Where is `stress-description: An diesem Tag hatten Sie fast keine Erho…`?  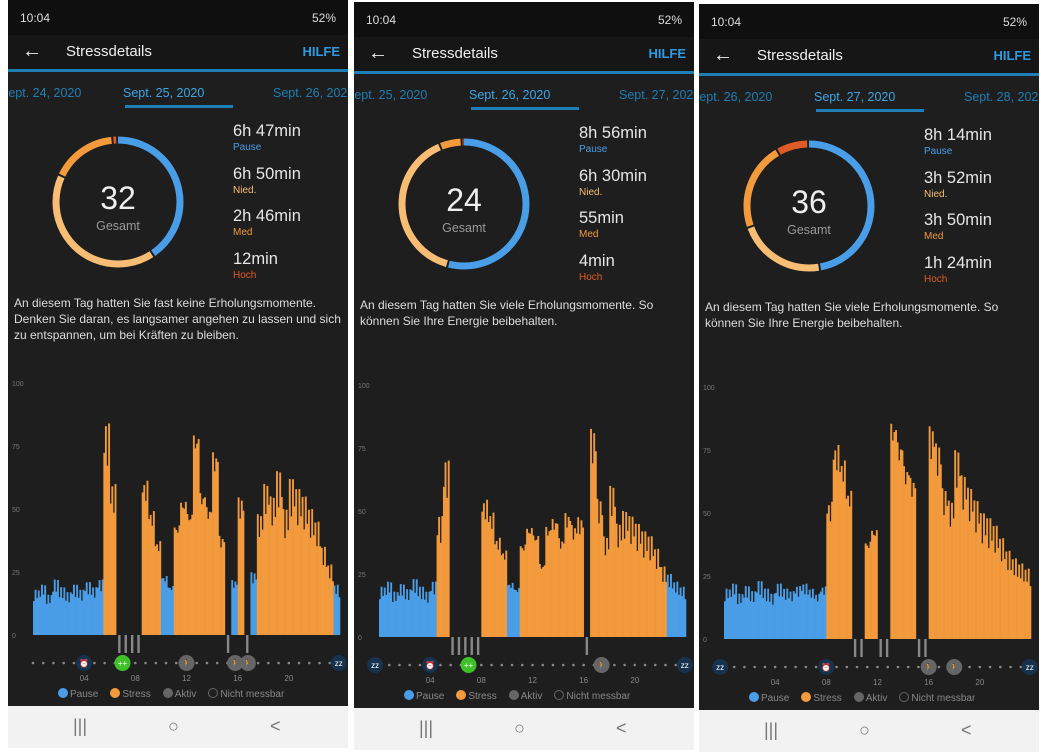 stress-description: An diesem Tag hatten Sie fast keine Erho… is located at coordinates (177, 319).